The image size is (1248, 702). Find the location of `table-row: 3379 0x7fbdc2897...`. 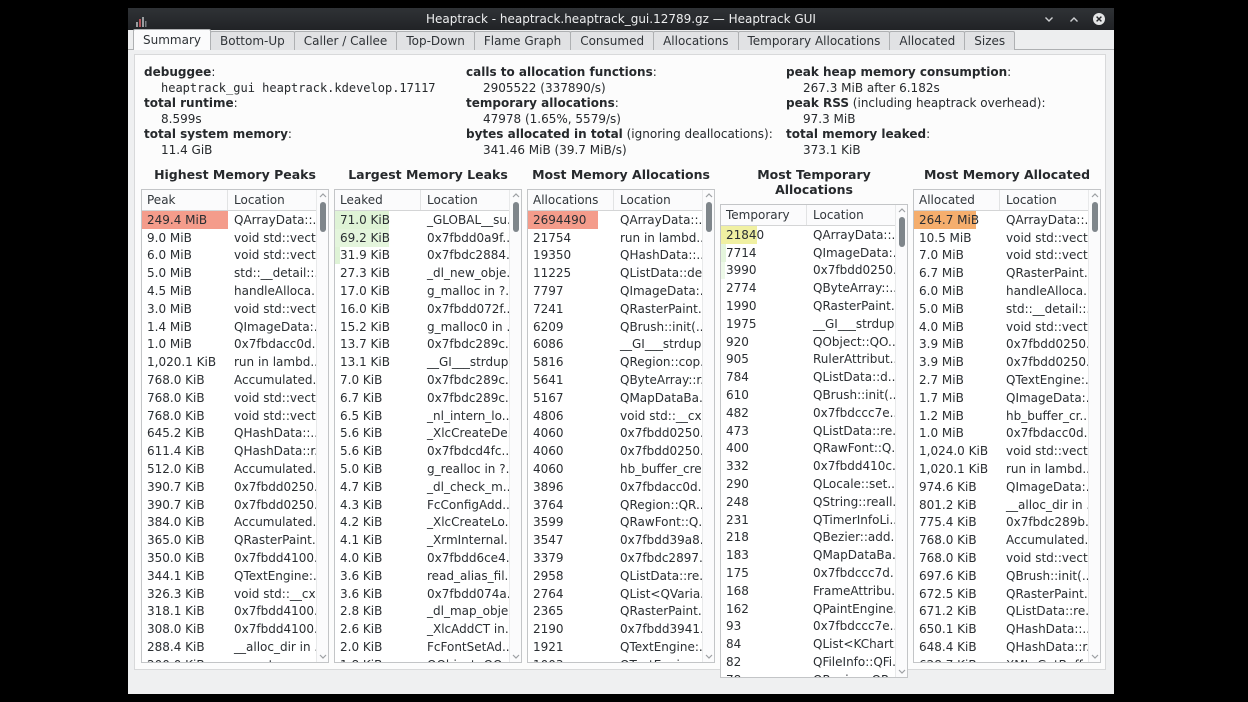

table-row: 3379 0x7fbdc2897... is located at coordinates (615, 558).